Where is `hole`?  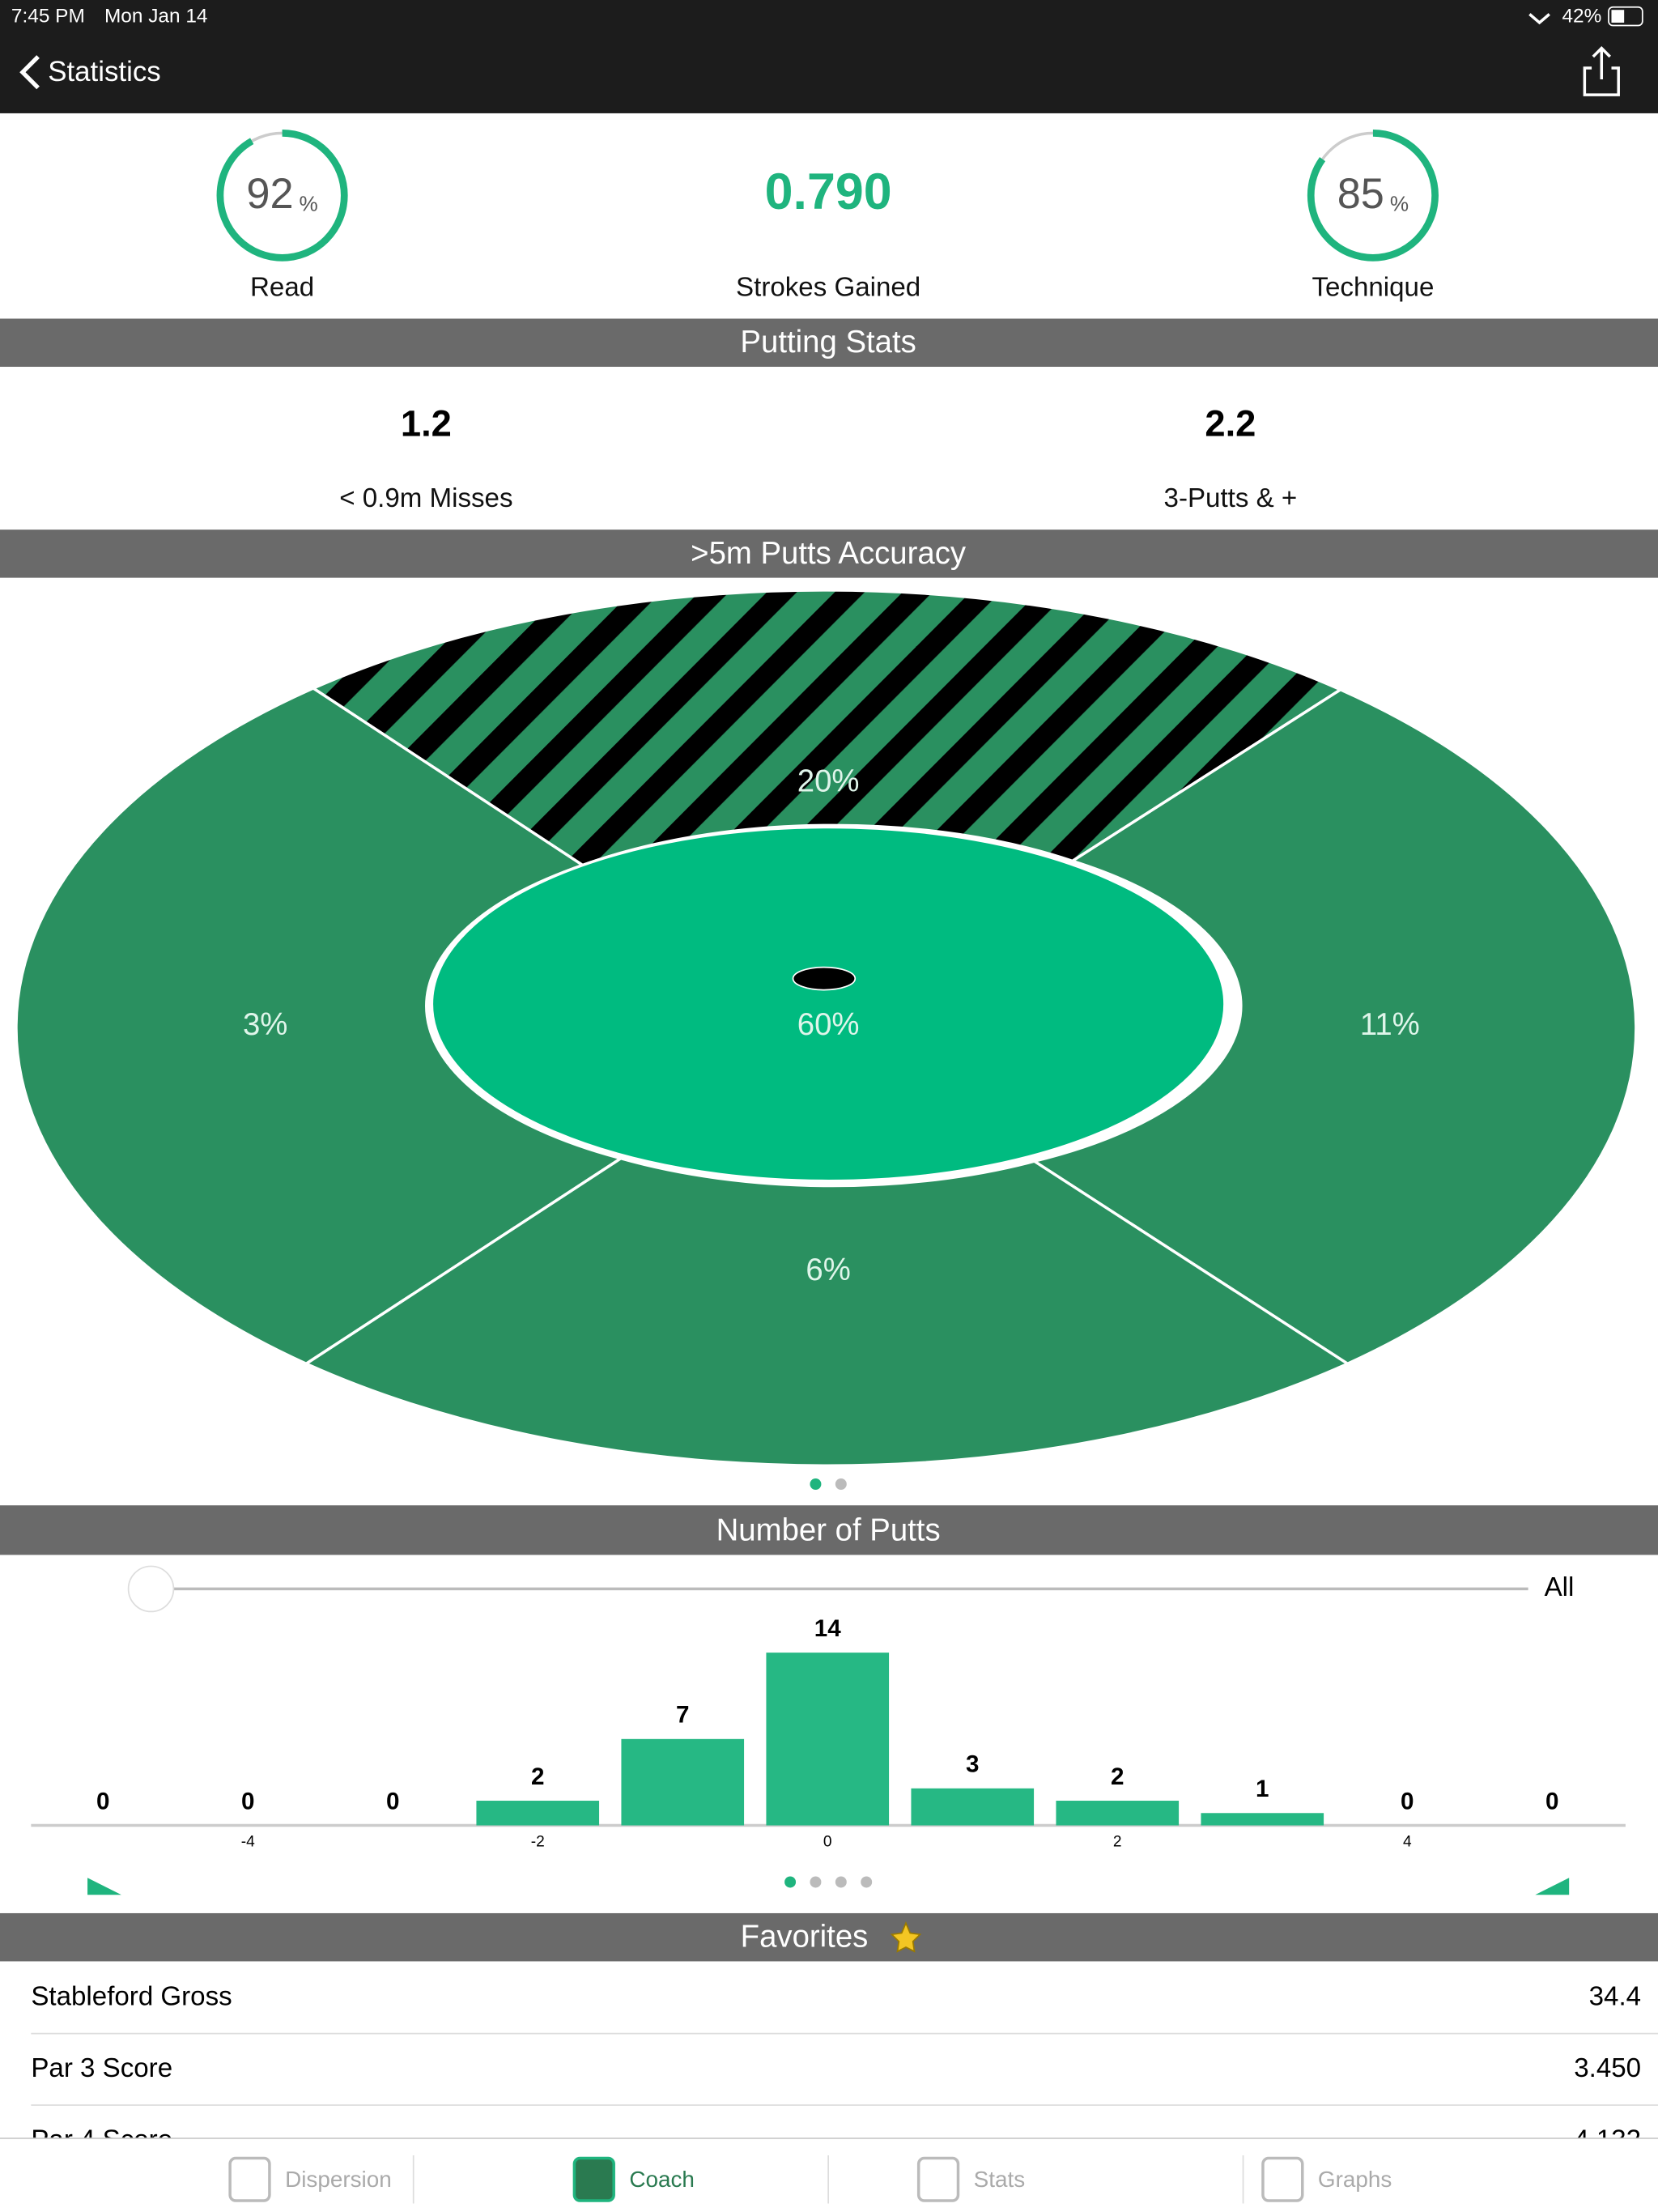 hole is located at coordinates (824, 978).